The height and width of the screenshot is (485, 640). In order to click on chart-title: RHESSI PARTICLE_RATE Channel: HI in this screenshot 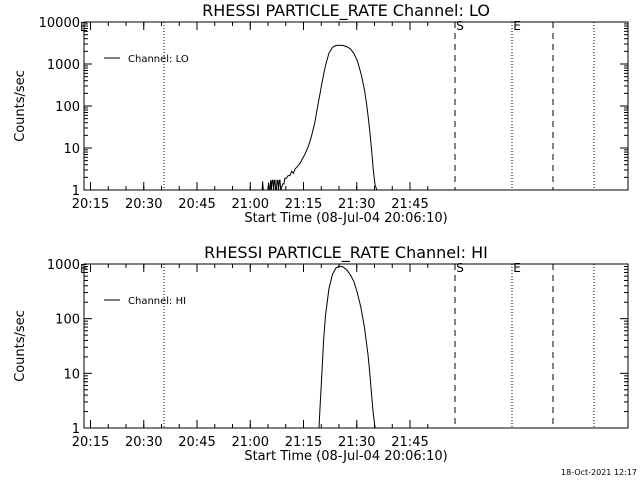, I will do `click(346, 253)`.